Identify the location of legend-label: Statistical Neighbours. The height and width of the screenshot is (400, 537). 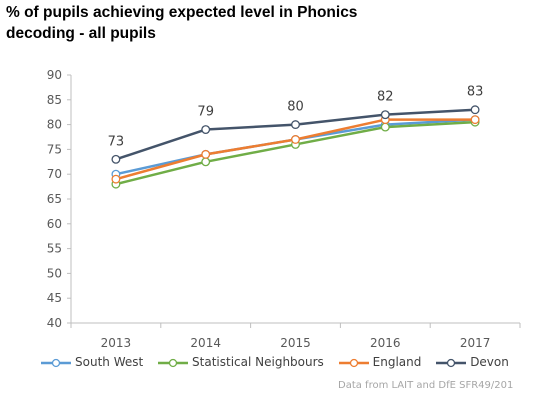
(258, 362).